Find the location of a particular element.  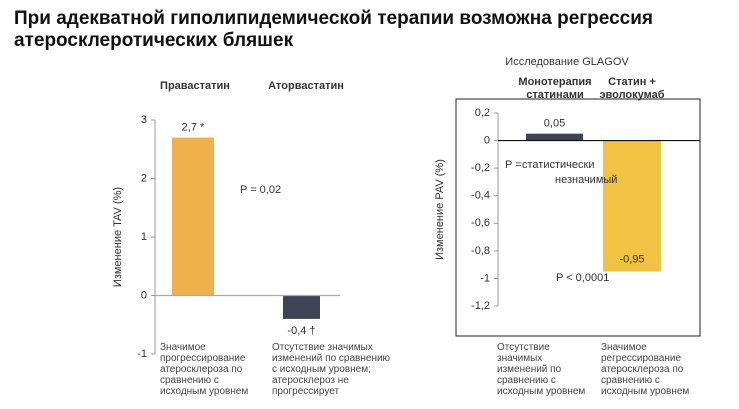

y-tick-label: 2 is located at coordinates (144, 178).